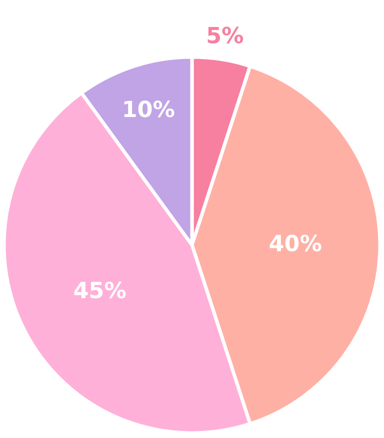  Describe the element at coordinates (100, 290) in the screenshot. I see `data-label: 45%` at that location.